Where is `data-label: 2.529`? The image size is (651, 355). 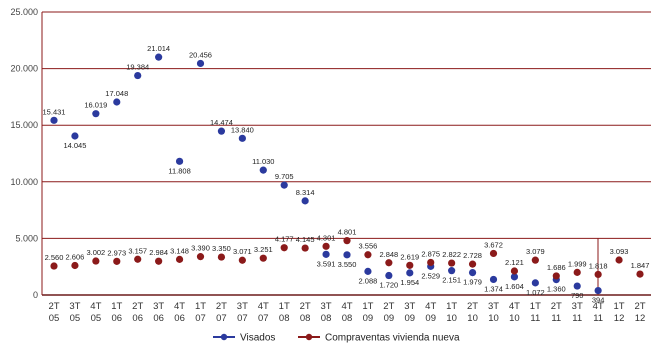
data-label: 2.529 is located at coordinates (430, 275).